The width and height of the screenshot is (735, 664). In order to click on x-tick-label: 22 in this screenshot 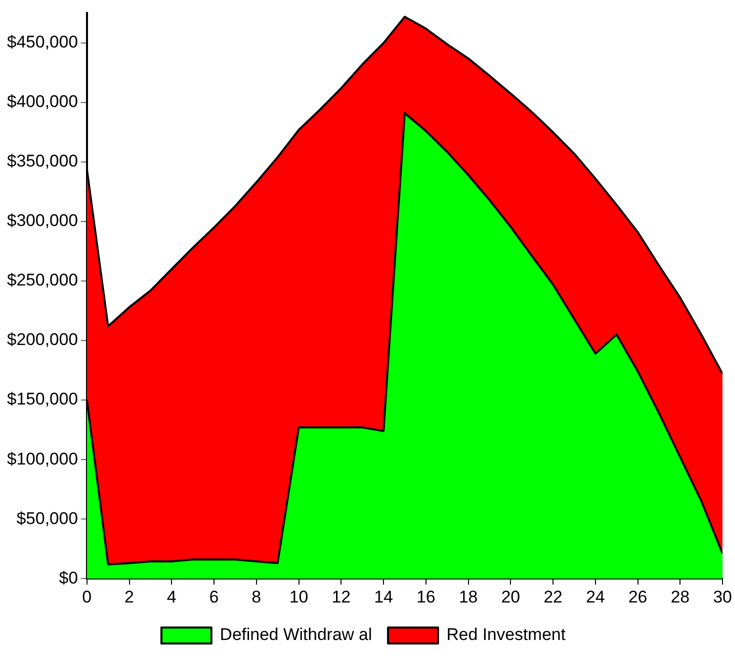, I will do `click(553, 596)`.